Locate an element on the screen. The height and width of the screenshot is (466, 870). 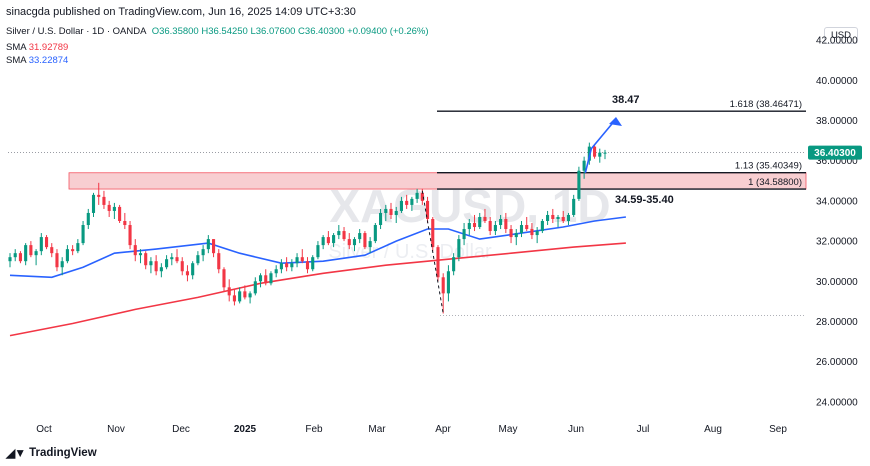
sma-legend-fast: SMA 33.22874 is located at coordinates (37, 60).